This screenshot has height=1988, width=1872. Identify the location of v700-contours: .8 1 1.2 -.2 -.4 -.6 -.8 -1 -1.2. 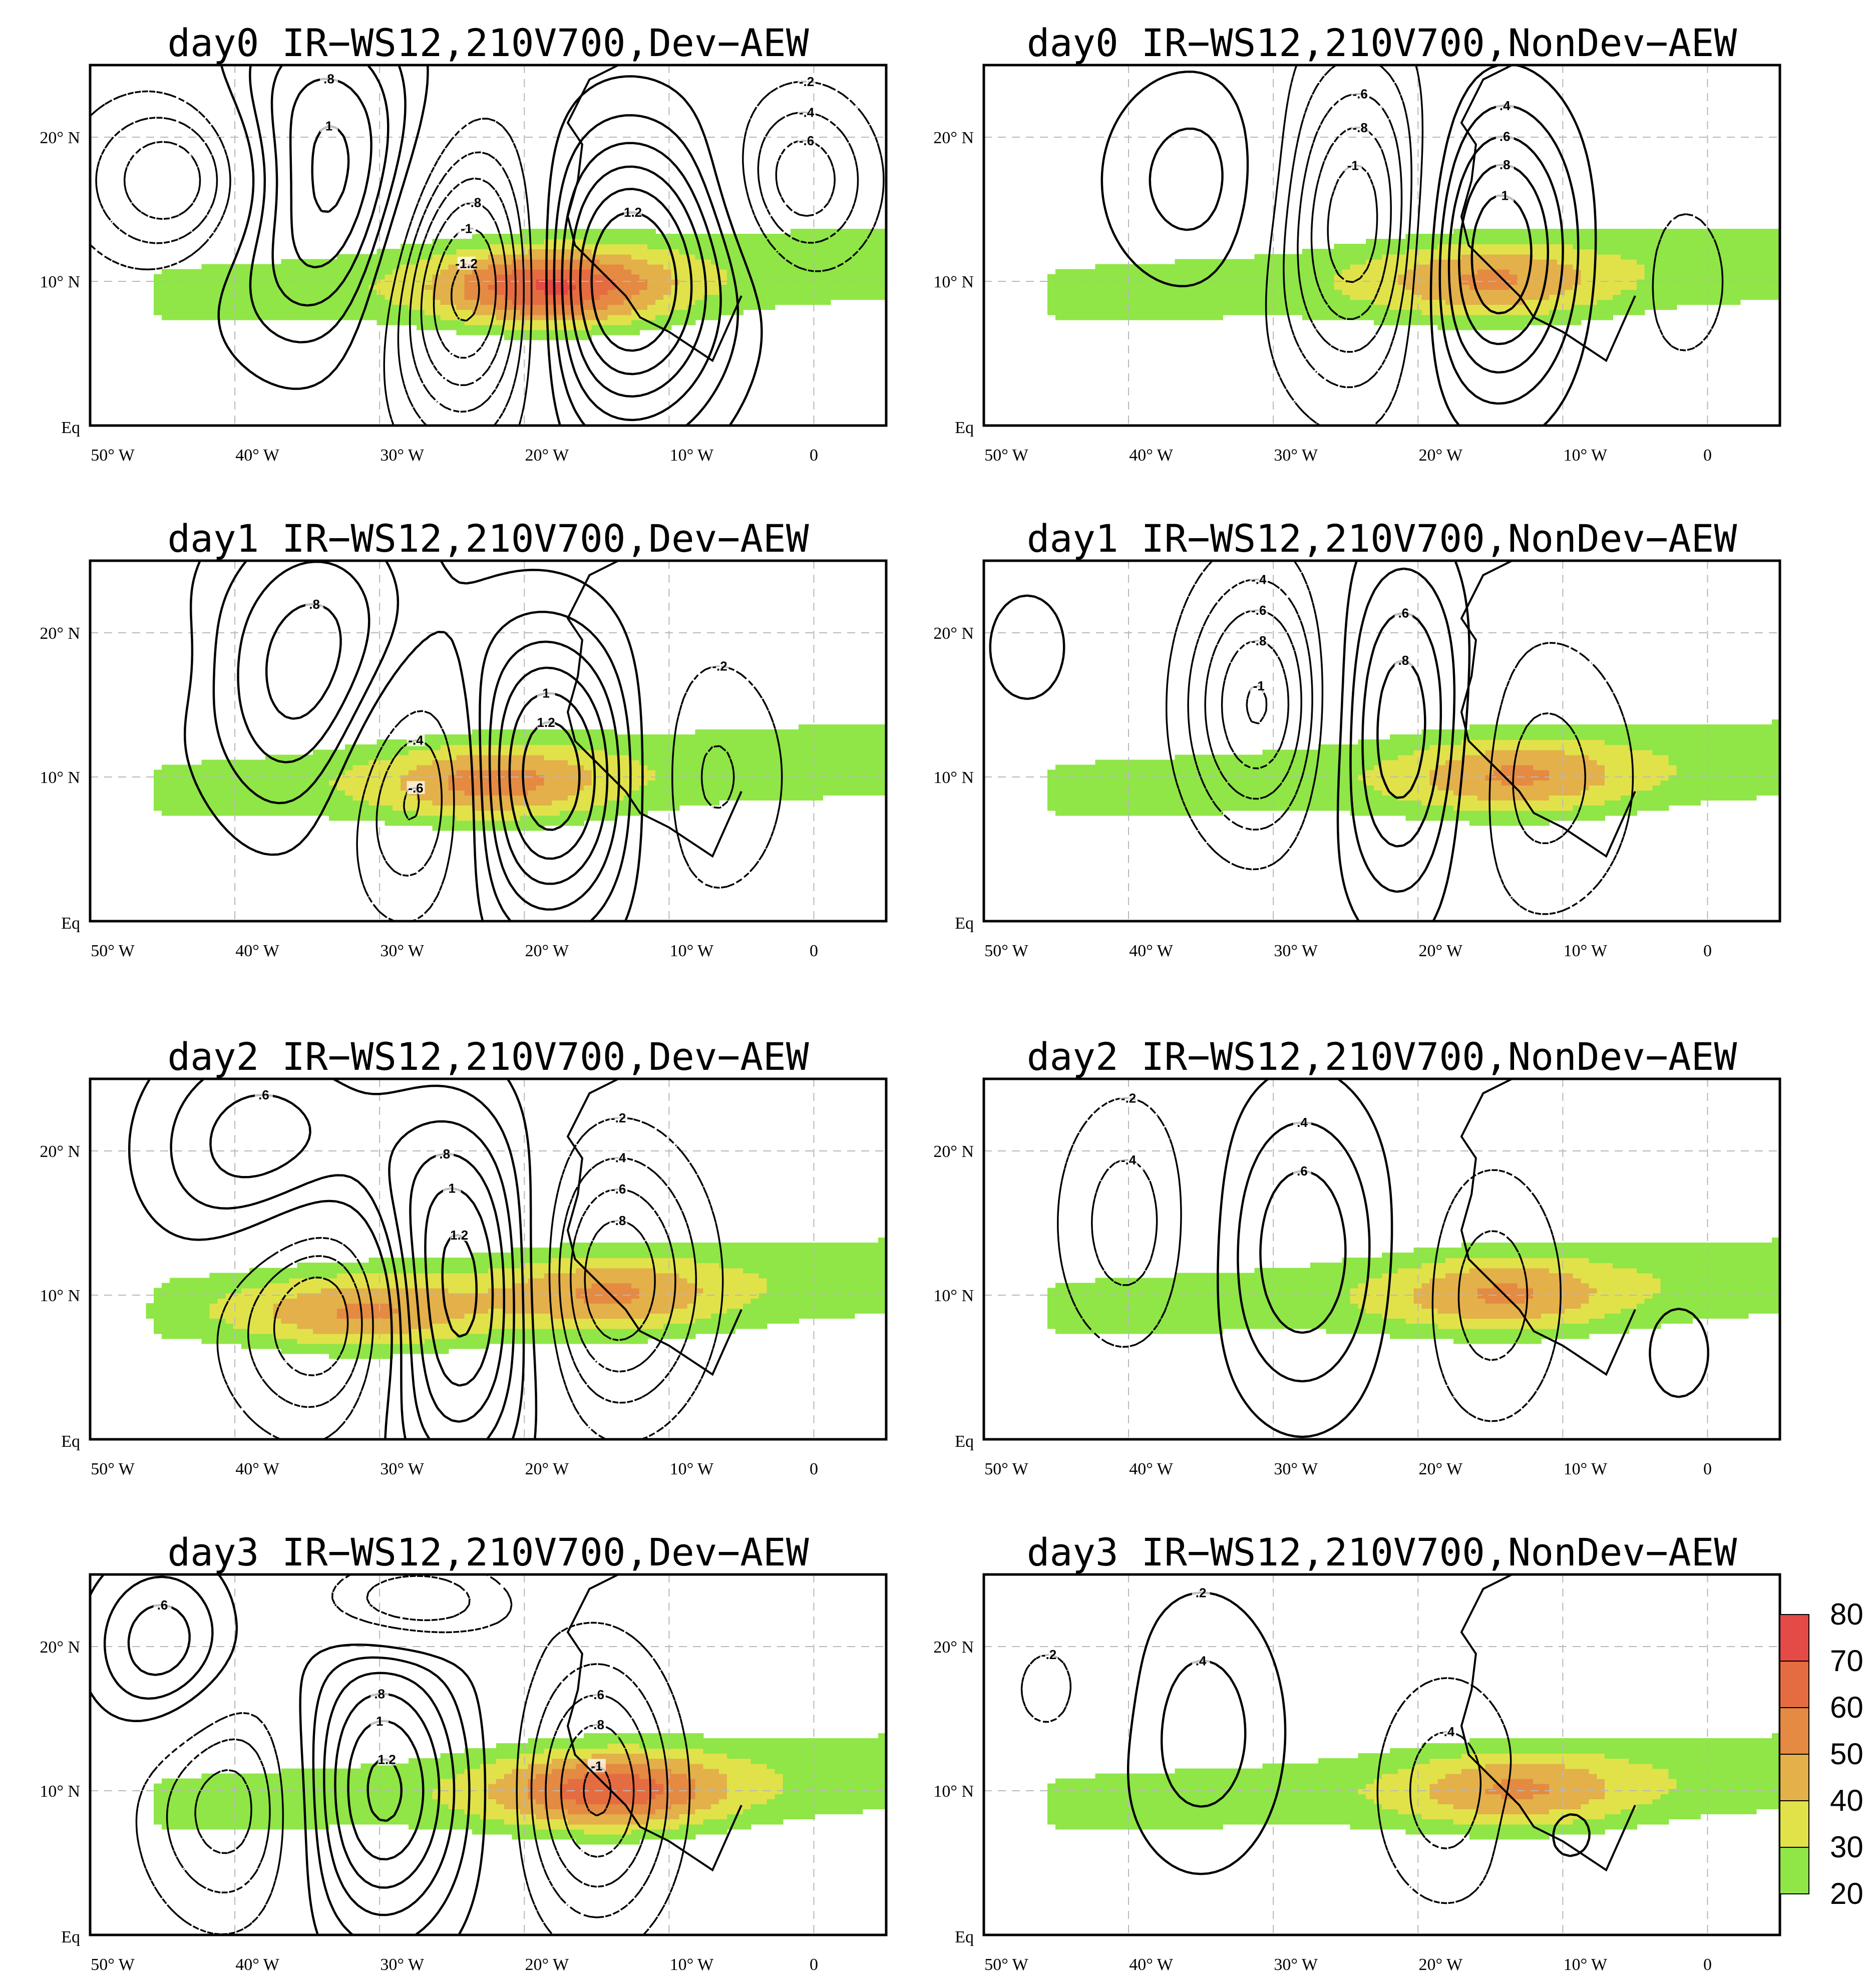
(487, 245).